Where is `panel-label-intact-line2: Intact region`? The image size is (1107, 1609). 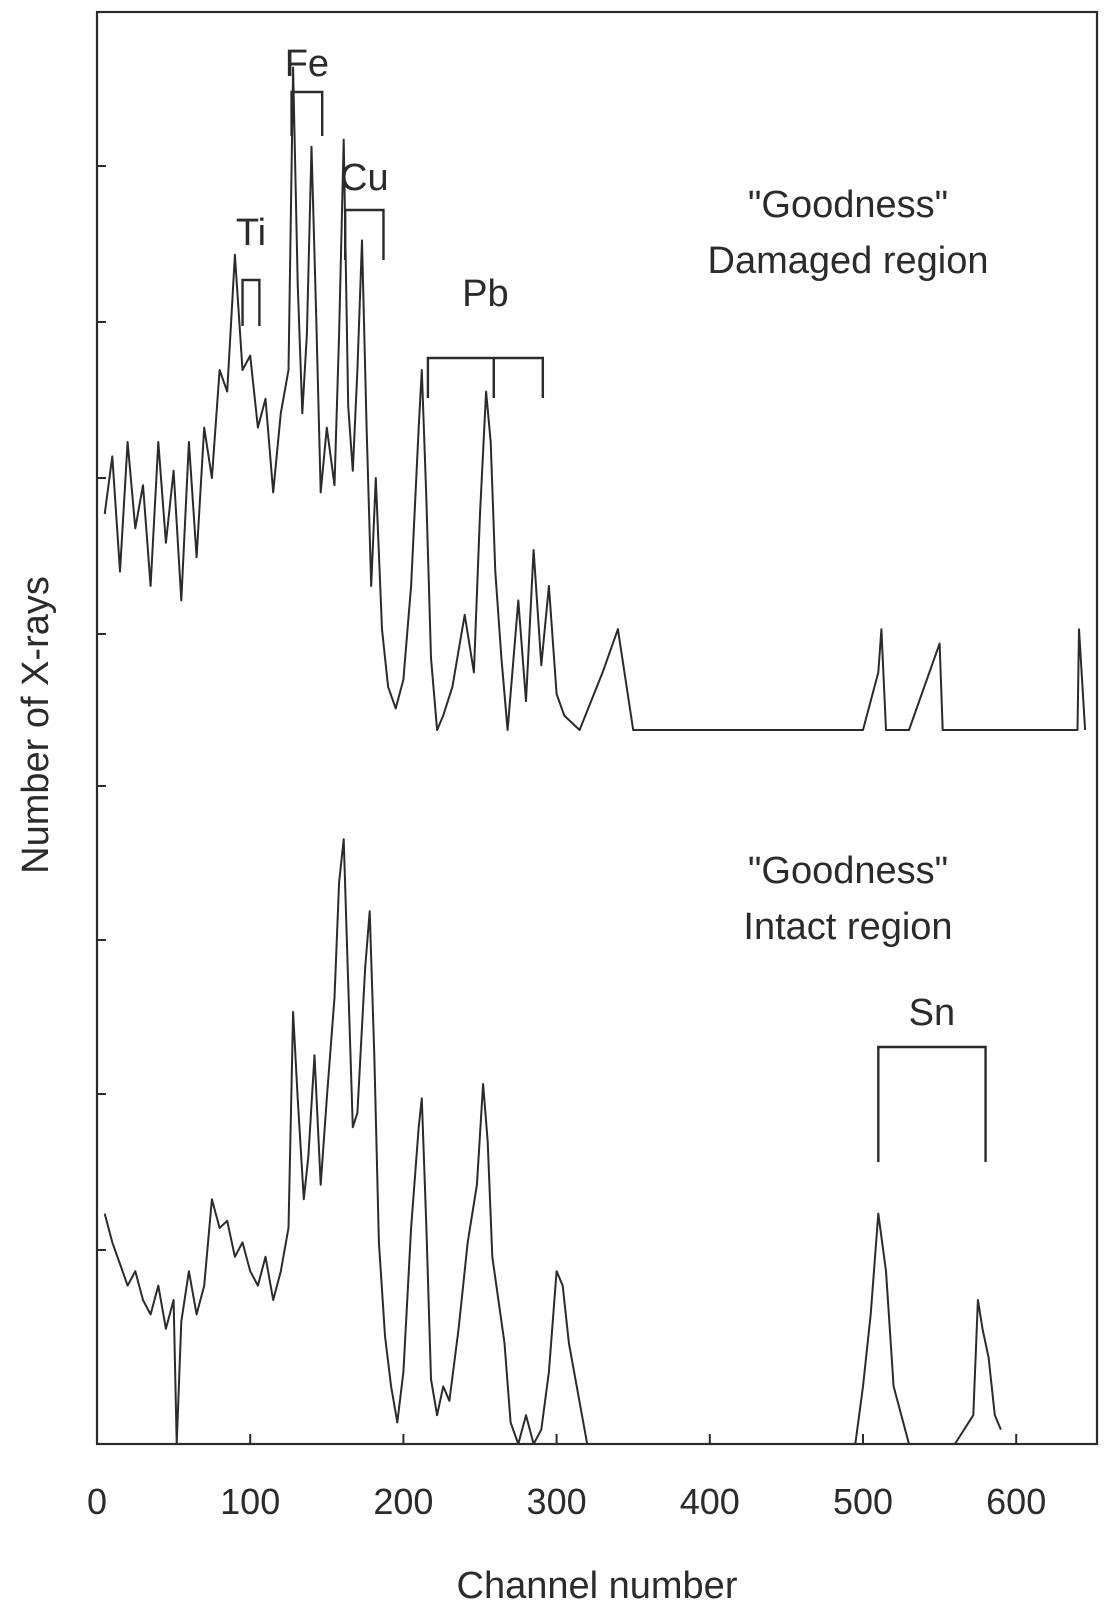
panel-label-intact-line2: Intact region is located at coordinates (847, 927).